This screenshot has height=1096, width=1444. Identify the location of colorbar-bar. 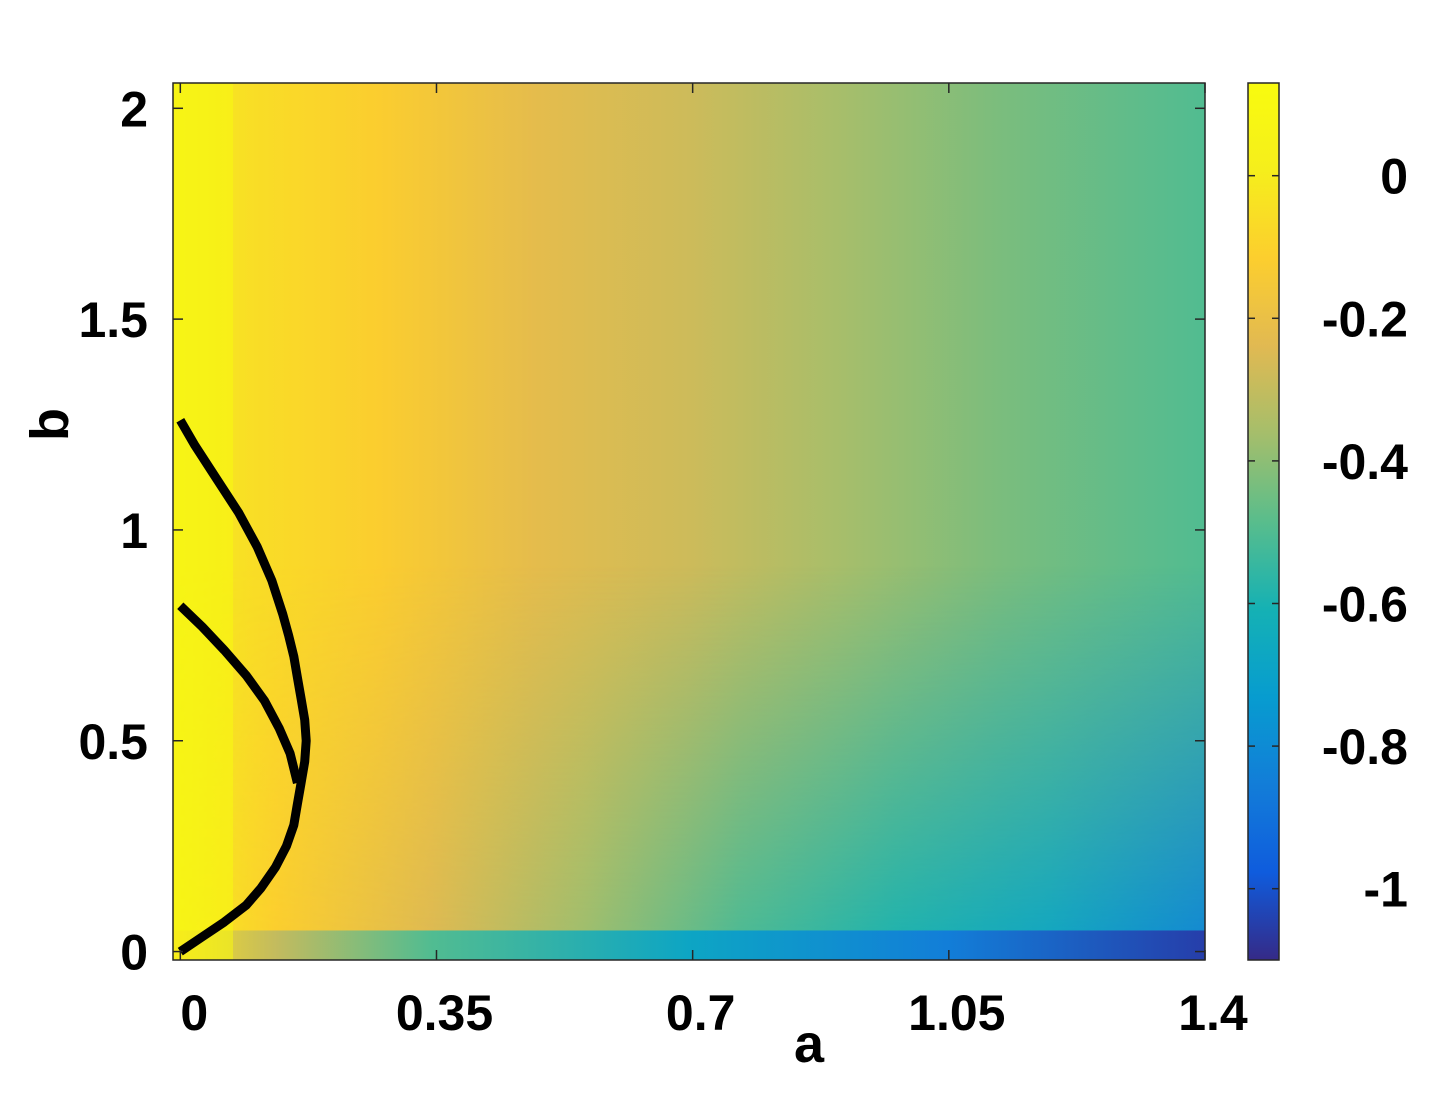
(1263, 521).